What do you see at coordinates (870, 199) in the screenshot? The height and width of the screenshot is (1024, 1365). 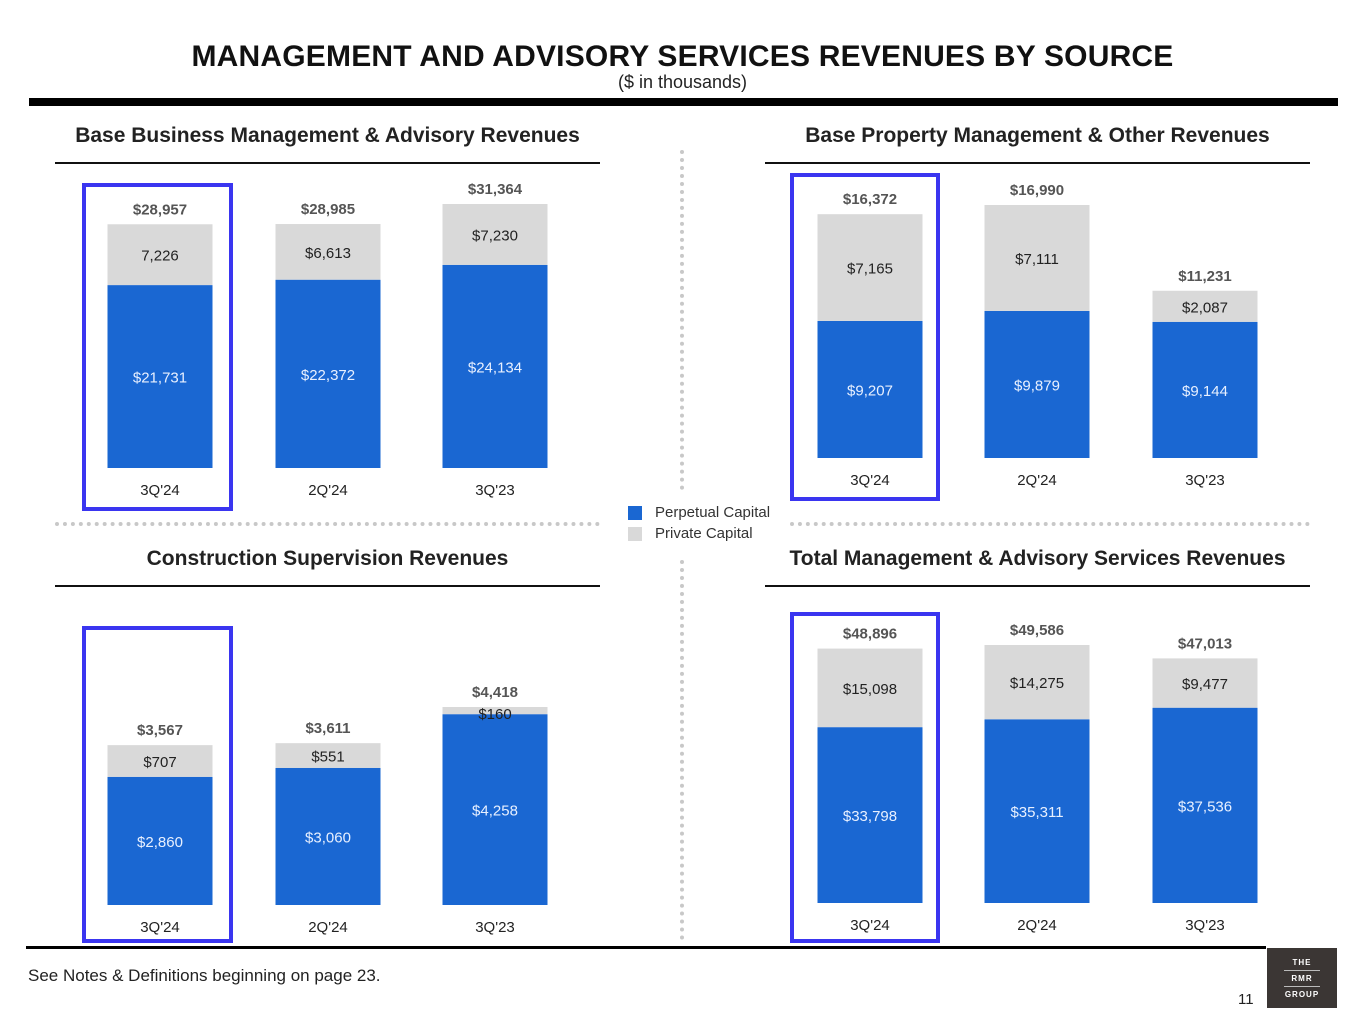 I see `data-label-total: $16,372` at bounding box center [870, 199].